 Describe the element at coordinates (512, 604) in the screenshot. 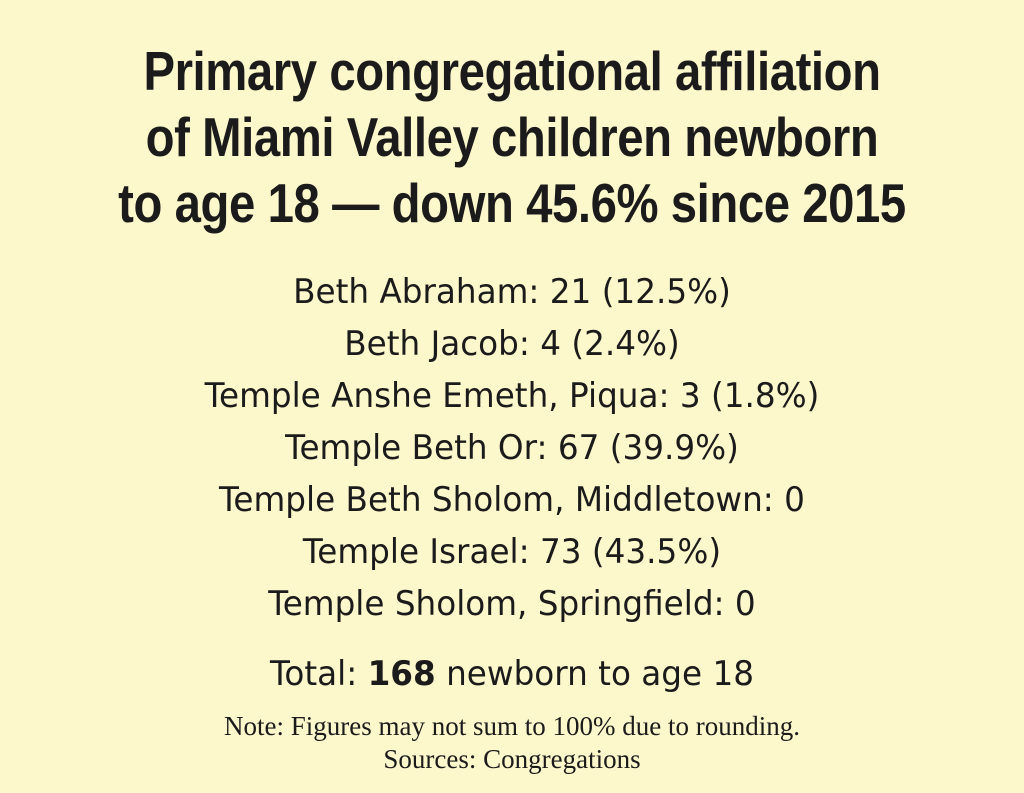

I see `list-item-temple-sholom: Temple Sholom, Springfield: 0` at that location.